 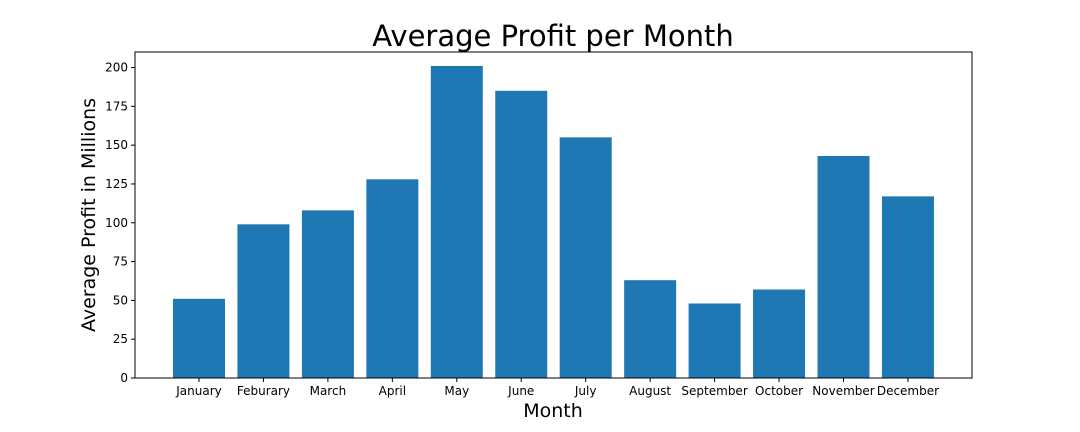 What do you see at coordinates (116, 106) in the screenshot?
I see `y-tick-label: 175` at bounding box center [116, 106].